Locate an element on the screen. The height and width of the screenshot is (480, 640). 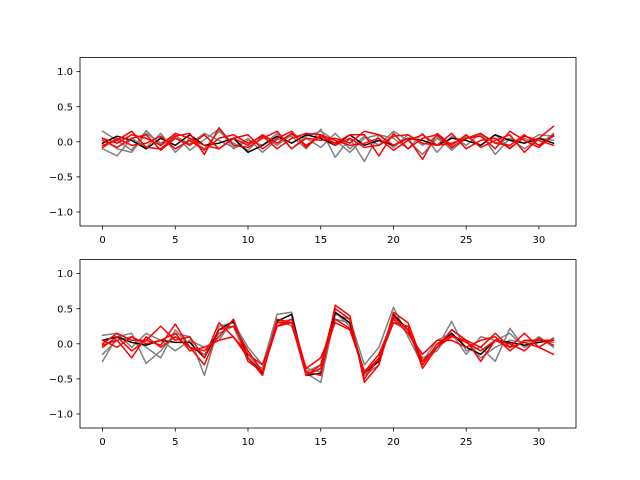
top-y-tick-label: 1.0 is located at coordinates (65, 72).